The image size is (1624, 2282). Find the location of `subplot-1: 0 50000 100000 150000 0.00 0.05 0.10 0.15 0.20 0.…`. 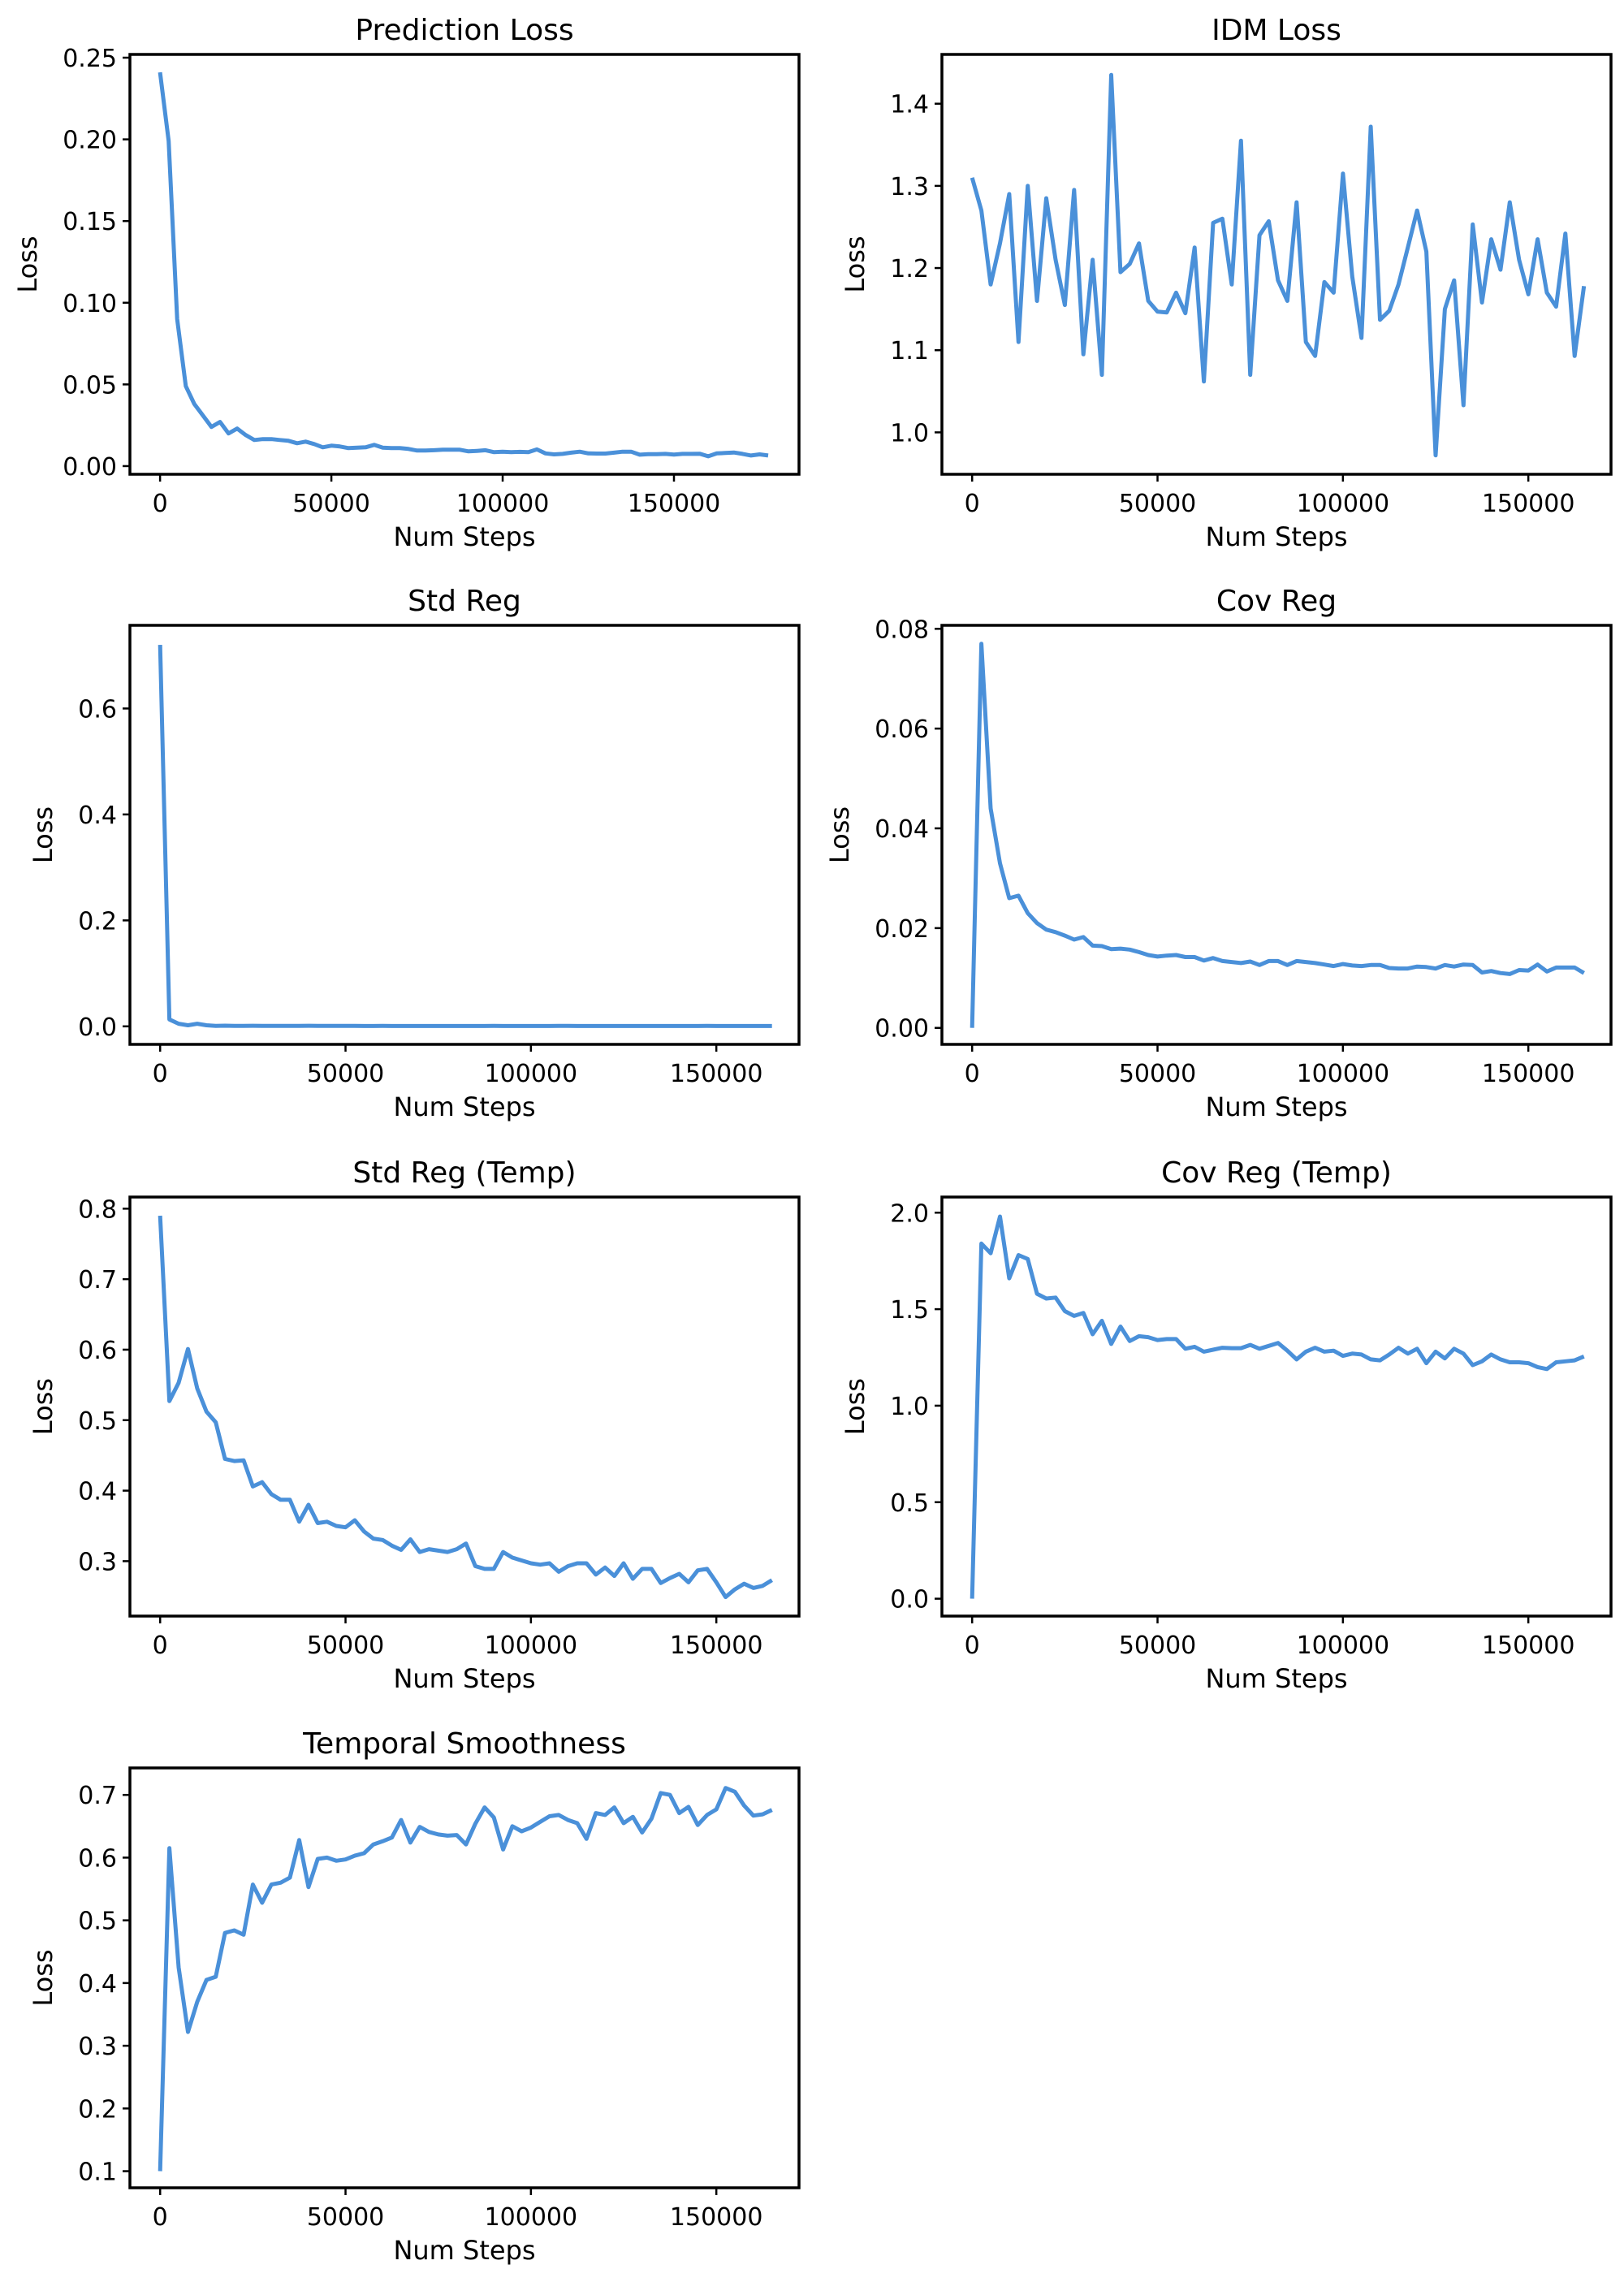

subplot-1: 0 50000 100000 150000 0.00 0.05 0.10 0.15 0.20 0.… is located at coordinates (407, 283).